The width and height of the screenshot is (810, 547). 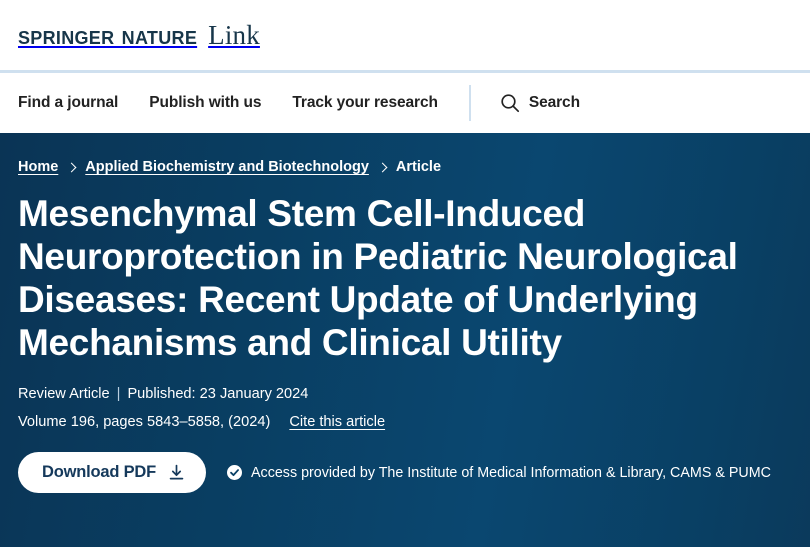 I want to click on search-button: Search, so click(x=540, y=103).